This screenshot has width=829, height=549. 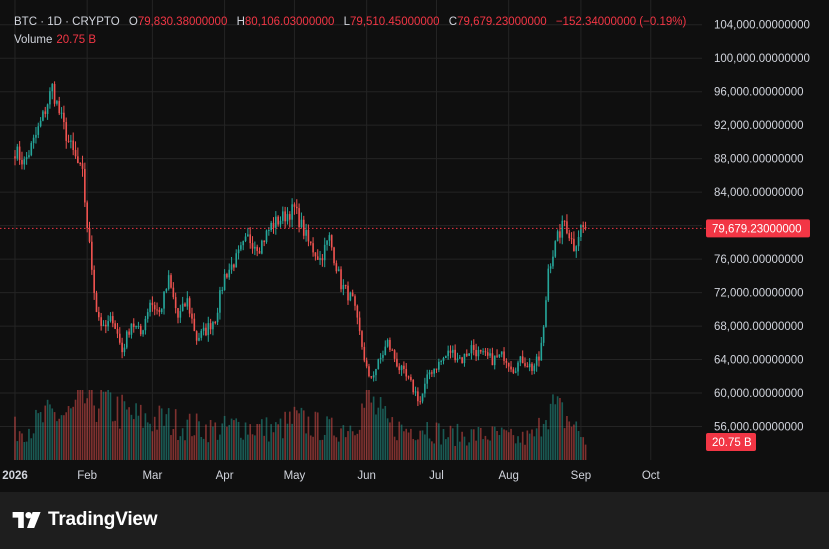 What do you see at coordinates (759, 394) in the screenshot?
I see `y-tick-label: 60,000.00000000` at bounding box center [759, 394].